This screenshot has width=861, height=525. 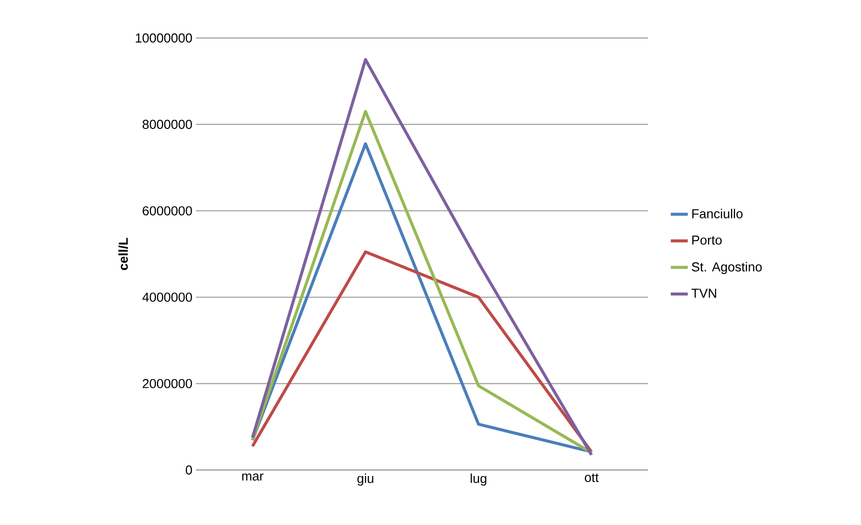 I want to click on legend-label: St. Agostino, so click(x=727, y=268).